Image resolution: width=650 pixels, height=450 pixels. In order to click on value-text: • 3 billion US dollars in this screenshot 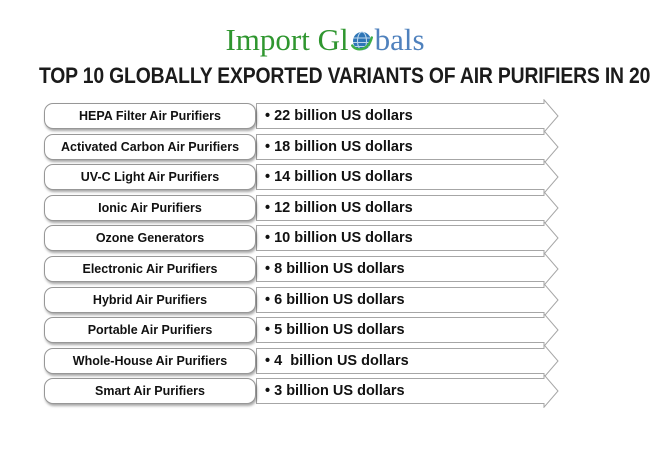, I will do `click(335, 391)`.